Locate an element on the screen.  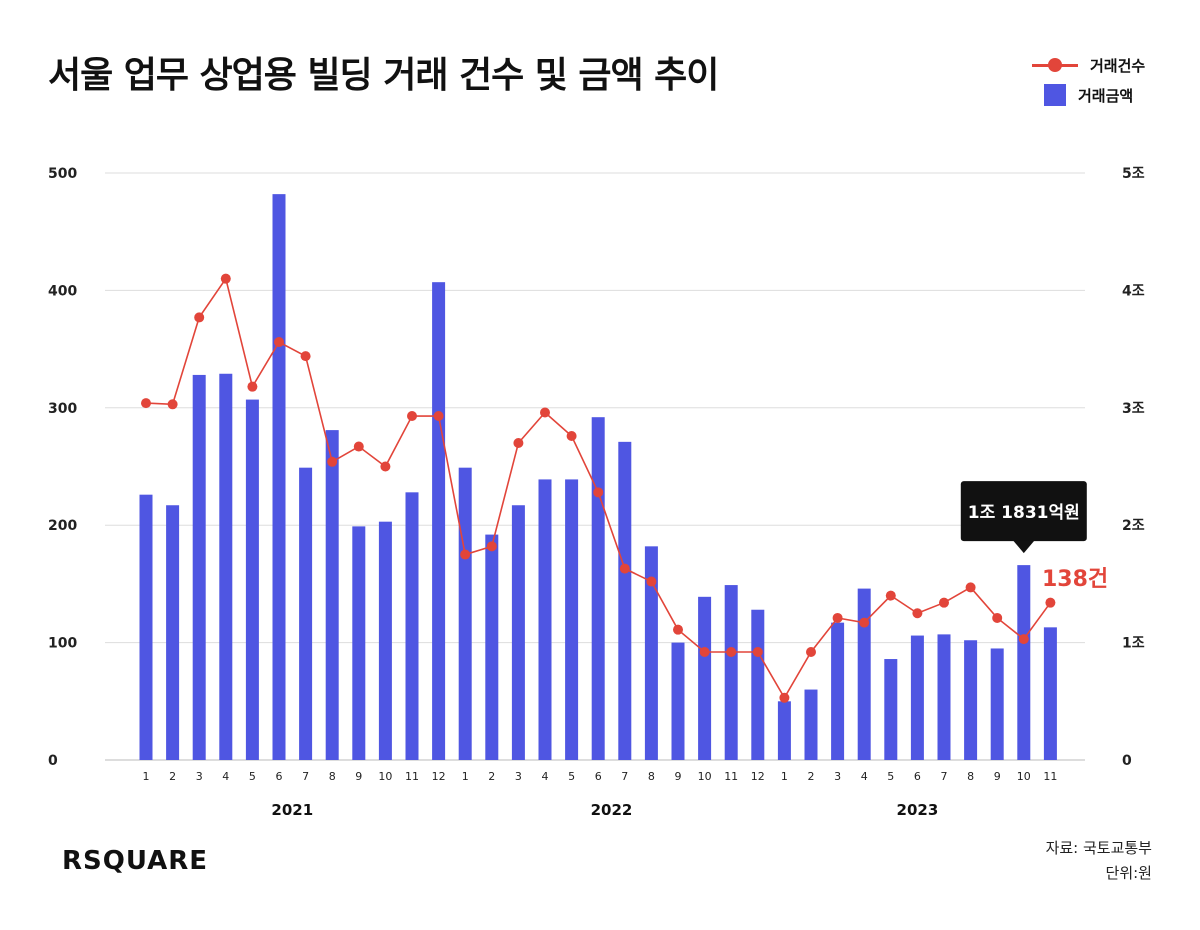
y-left-tick-label: 100 is located at coordinates (62, 644).